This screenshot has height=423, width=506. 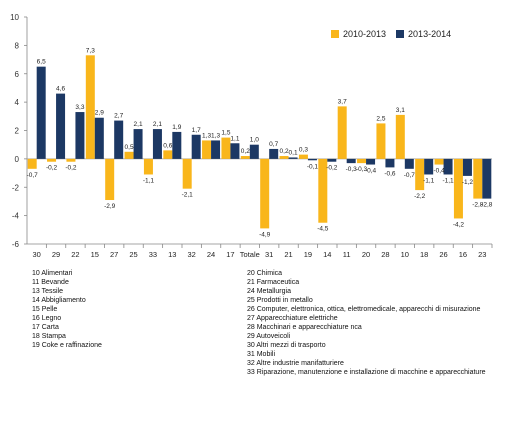 What do you see at coordinates (149, 180) in the screenshot?
I see `data-label: -1,1` at bounding box center [149, 180].